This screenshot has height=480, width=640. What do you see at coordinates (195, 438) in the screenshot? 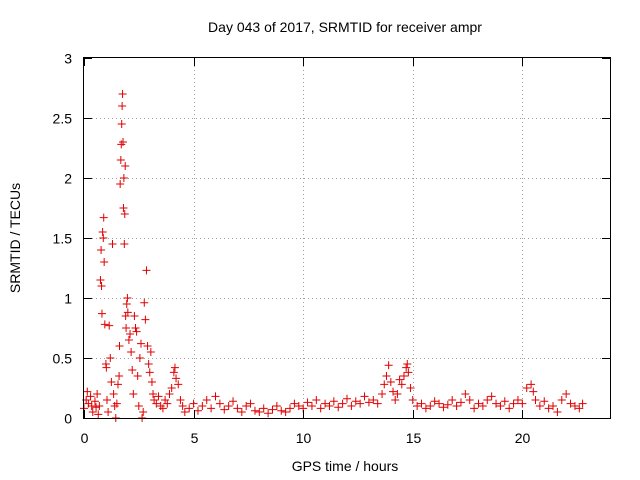
I see `x-tick-label: 5` at bounding box center [195, 438].